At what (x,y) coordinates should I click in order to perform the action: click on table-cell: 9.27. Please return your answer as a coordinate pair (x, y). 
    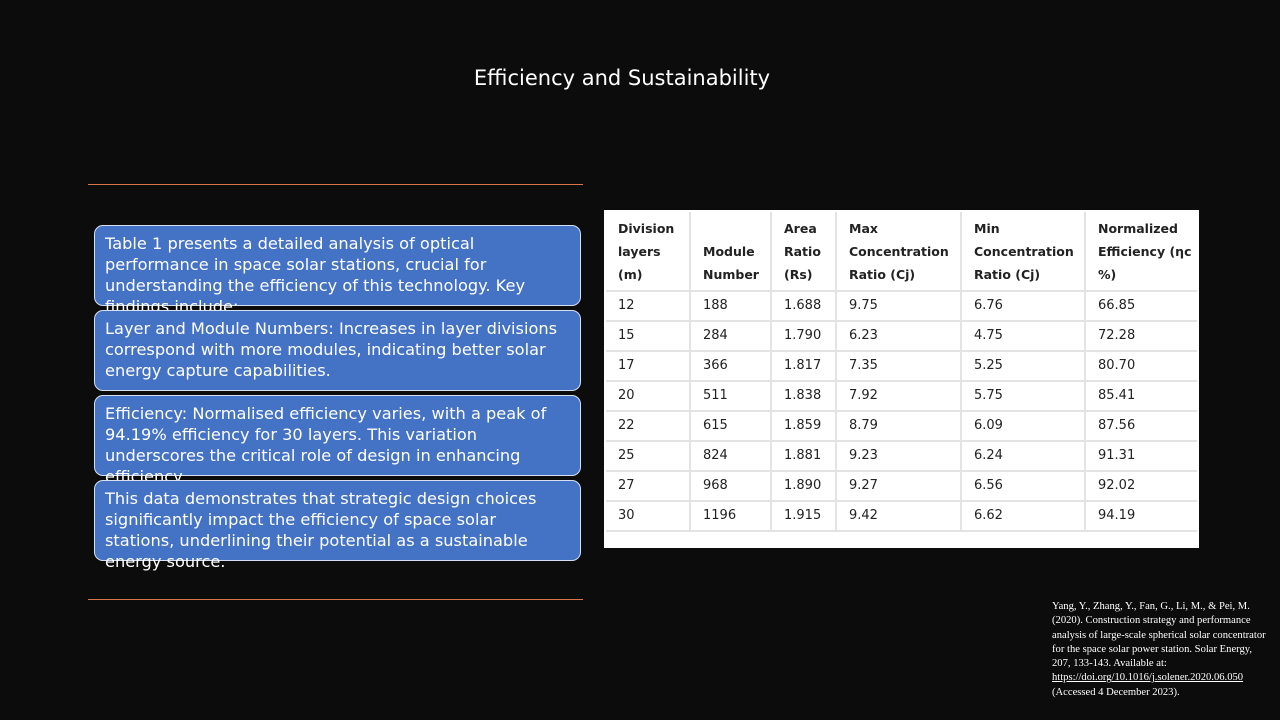
    Looking at the image, I should click on (898, 486).